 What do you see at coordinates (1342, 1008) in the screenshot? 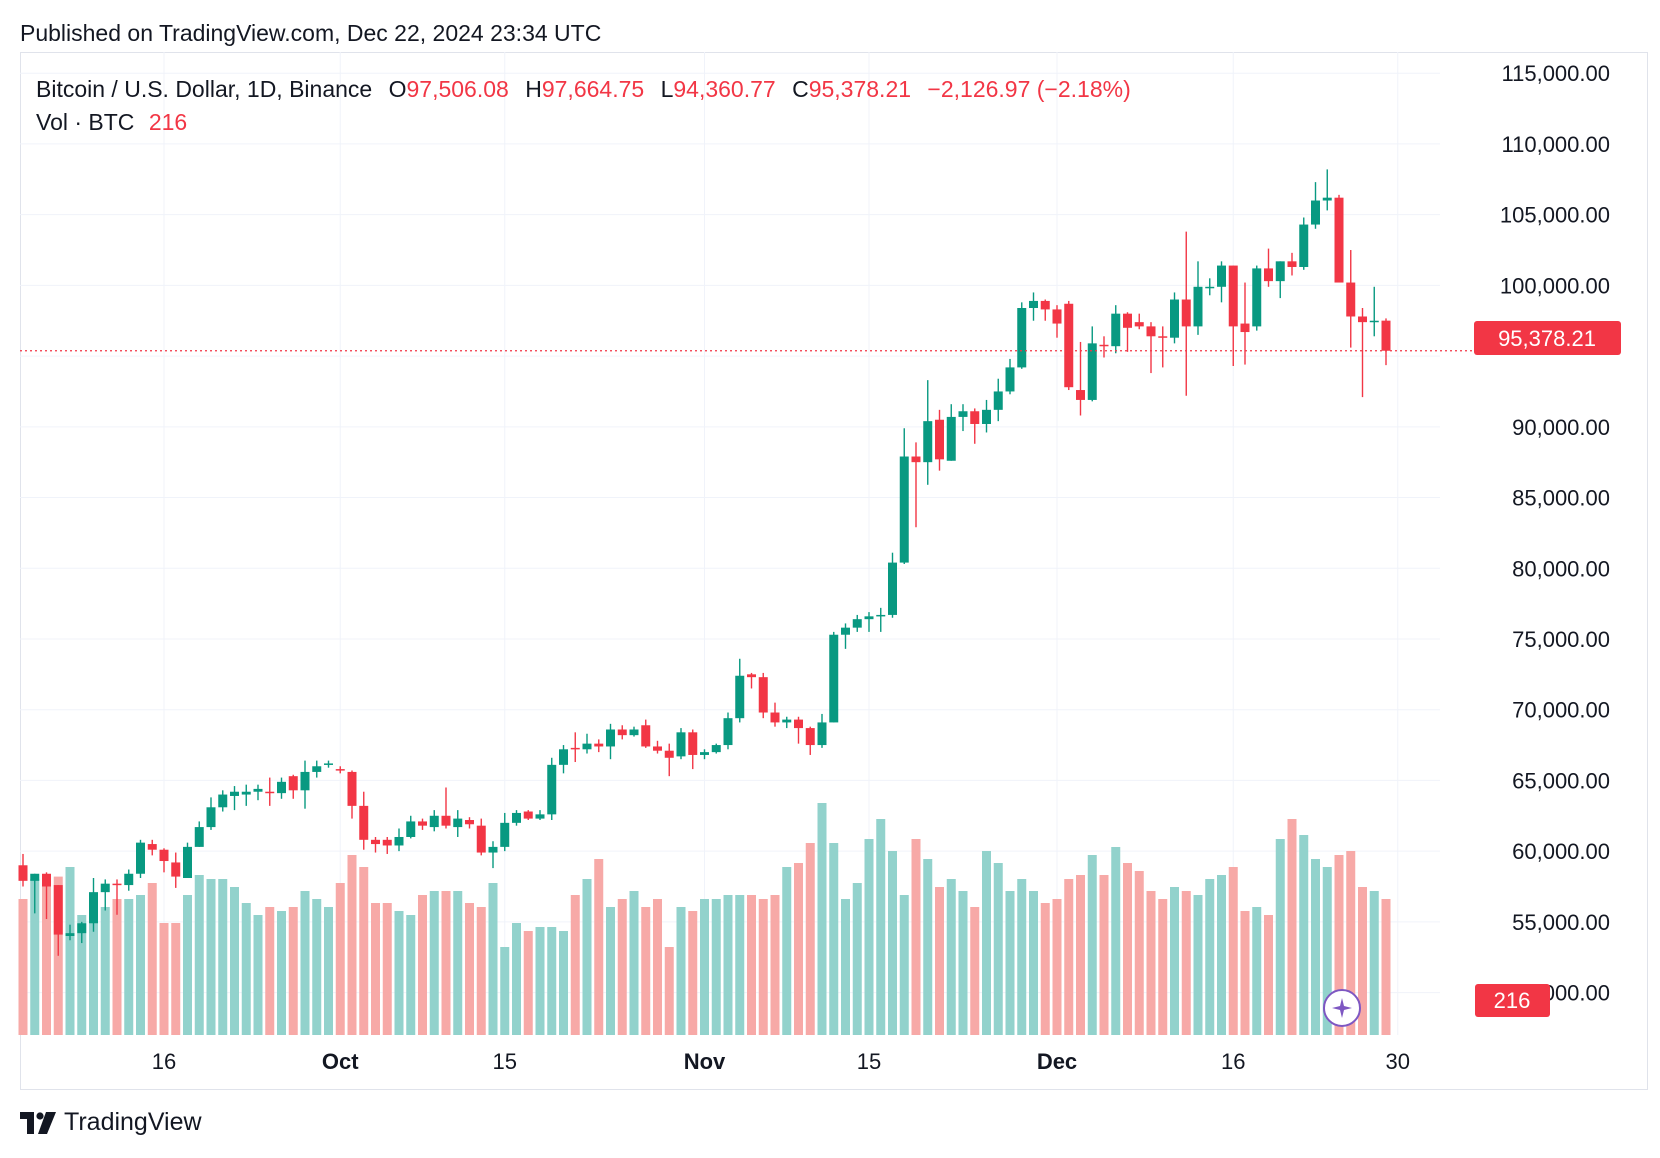
I see `ai-assistant-button` at bounding box center [1342, 1008].